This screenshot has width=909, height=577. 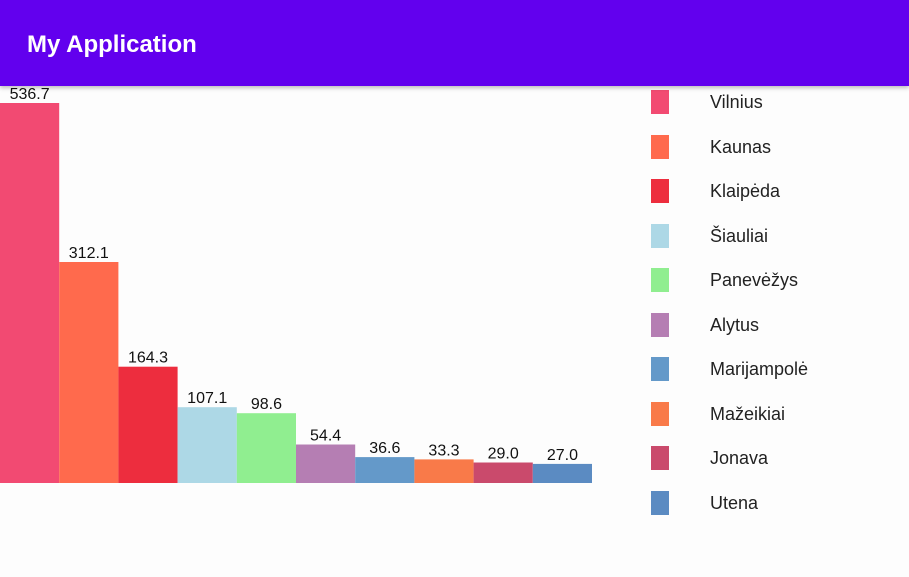 What do you see at coordinates (562, 455) in the screenshot?
I see `bar-value-label: 27.0` at bounding box center [562, 455].